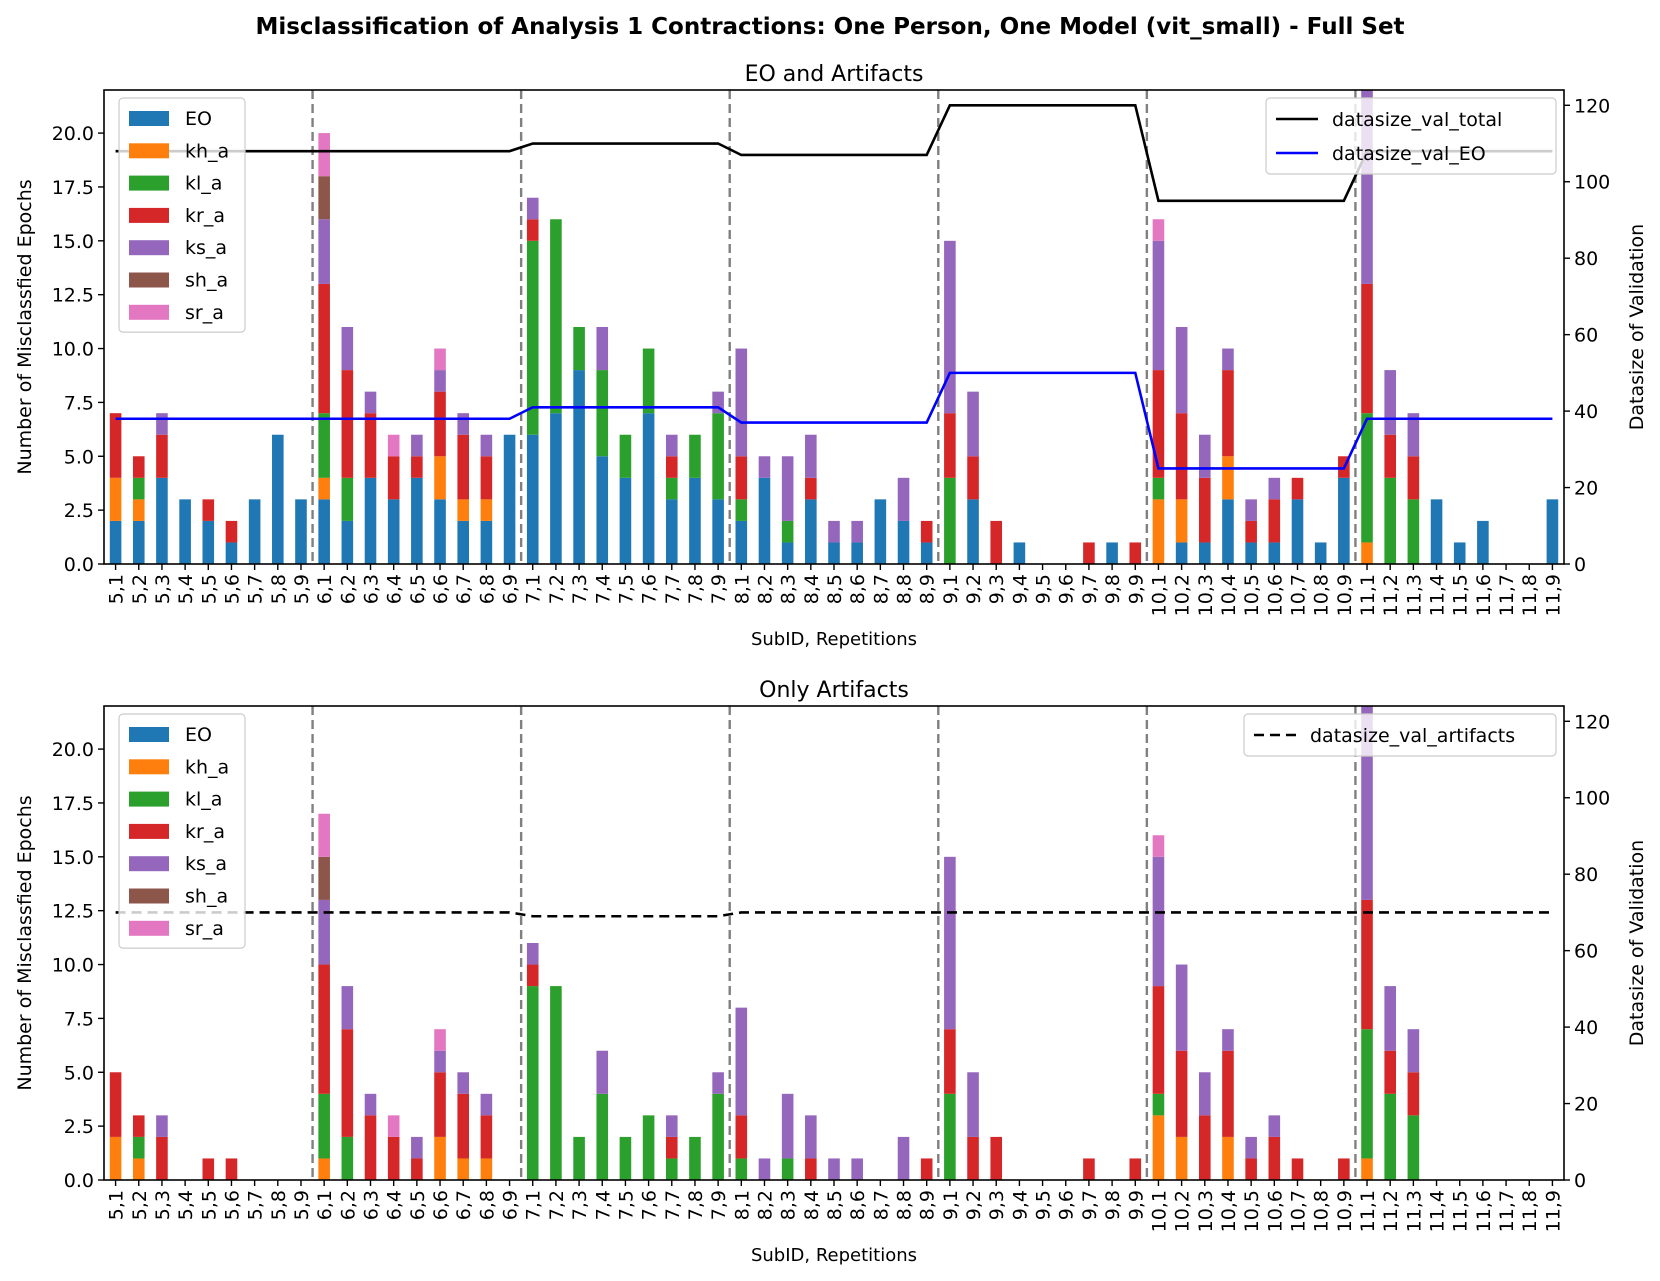 The image size is (1660, 1281). I want to click on legend-swatch-eo, so click(149, 734).